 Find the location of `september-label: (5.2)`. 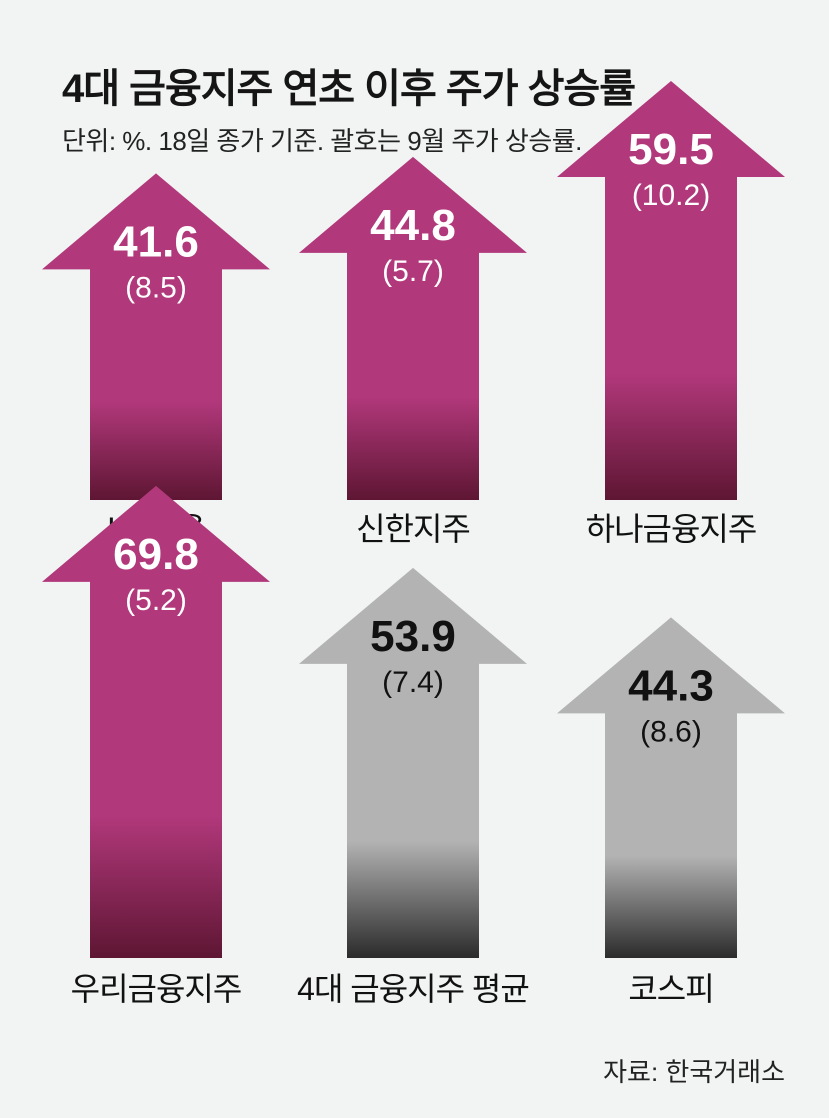

september-label: (5.2) is located at coordinates (156, 600).